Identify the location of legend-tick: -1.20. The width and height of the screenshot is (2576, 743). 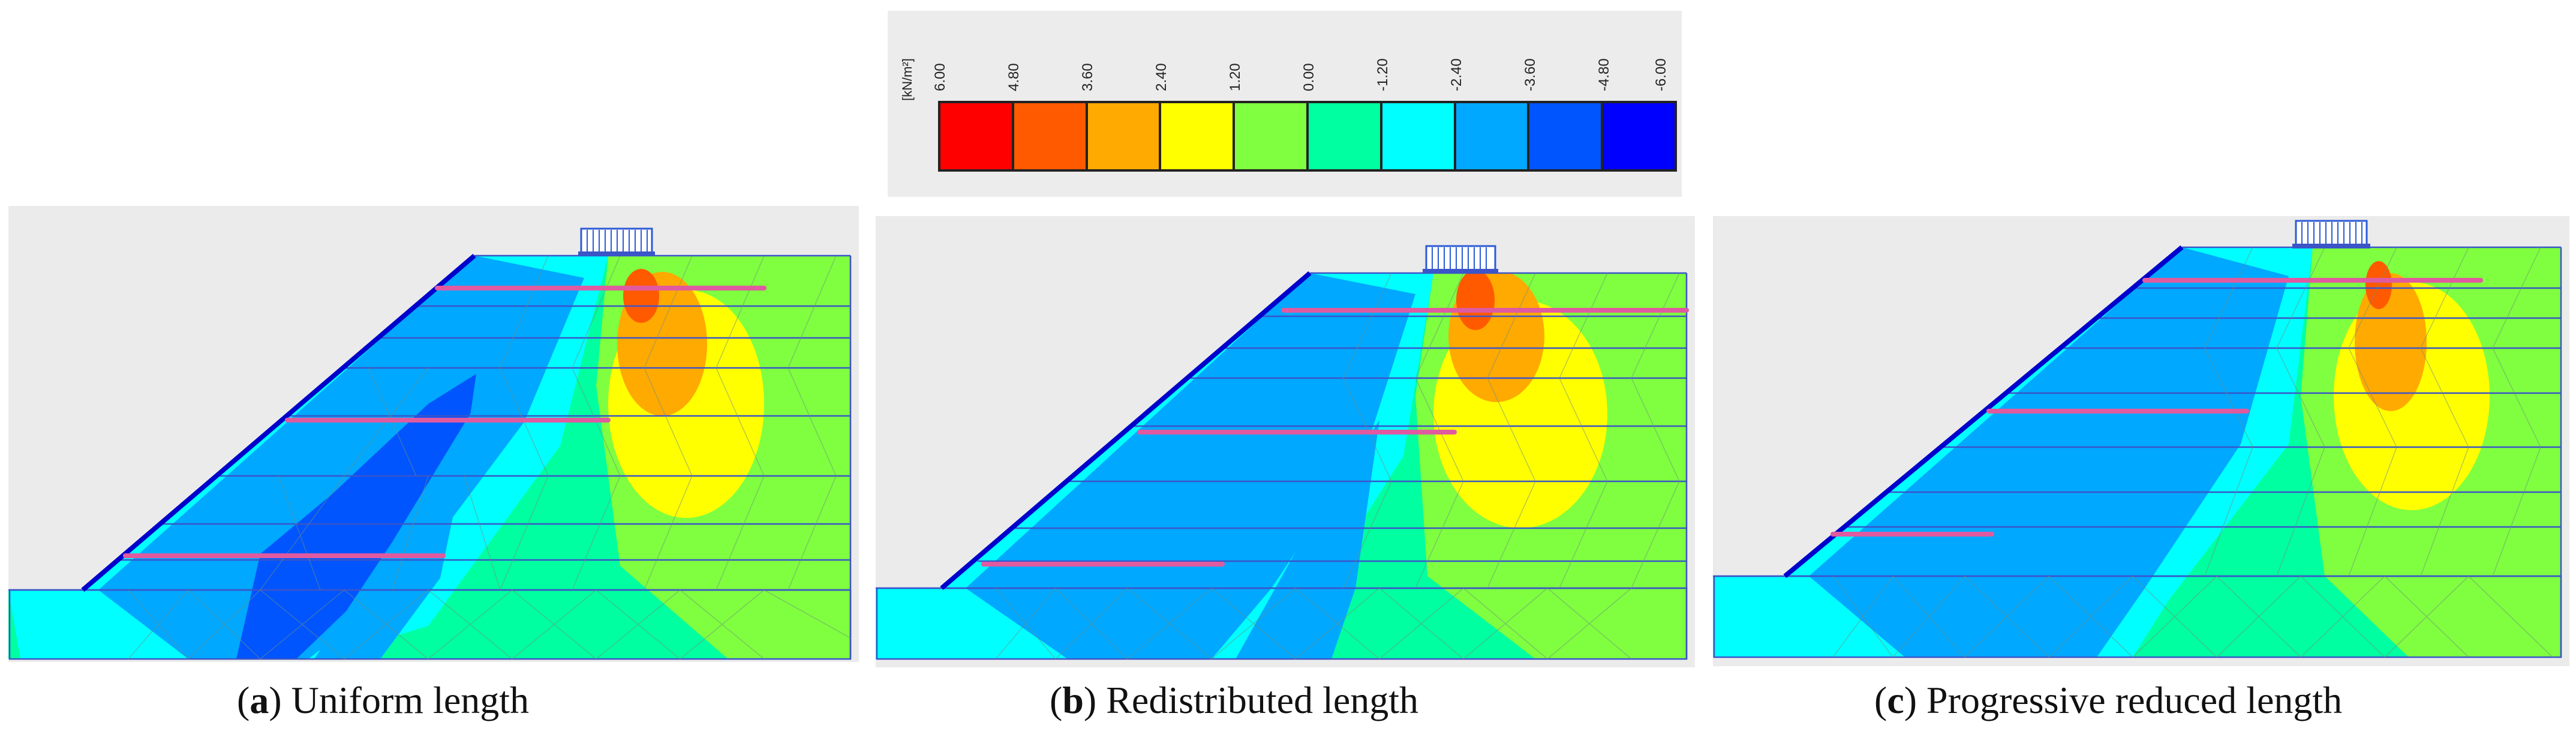
(1383, 74).